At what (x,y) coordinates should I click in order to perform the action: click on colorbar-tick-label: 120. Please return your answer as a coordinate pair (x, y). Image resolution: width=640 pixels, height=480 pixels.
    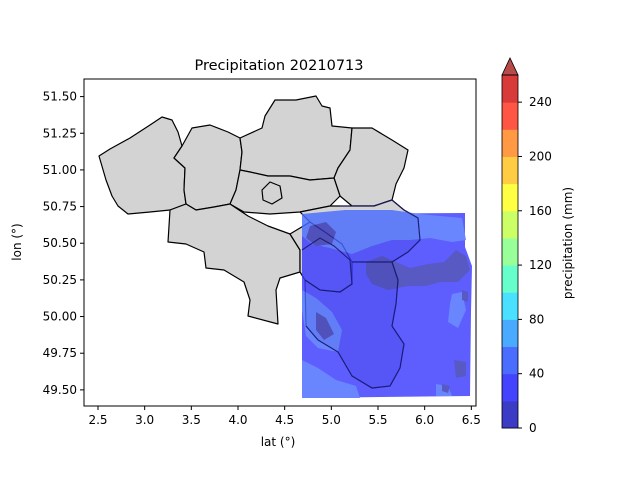
    Looking at the image, I should click on (540, 265).